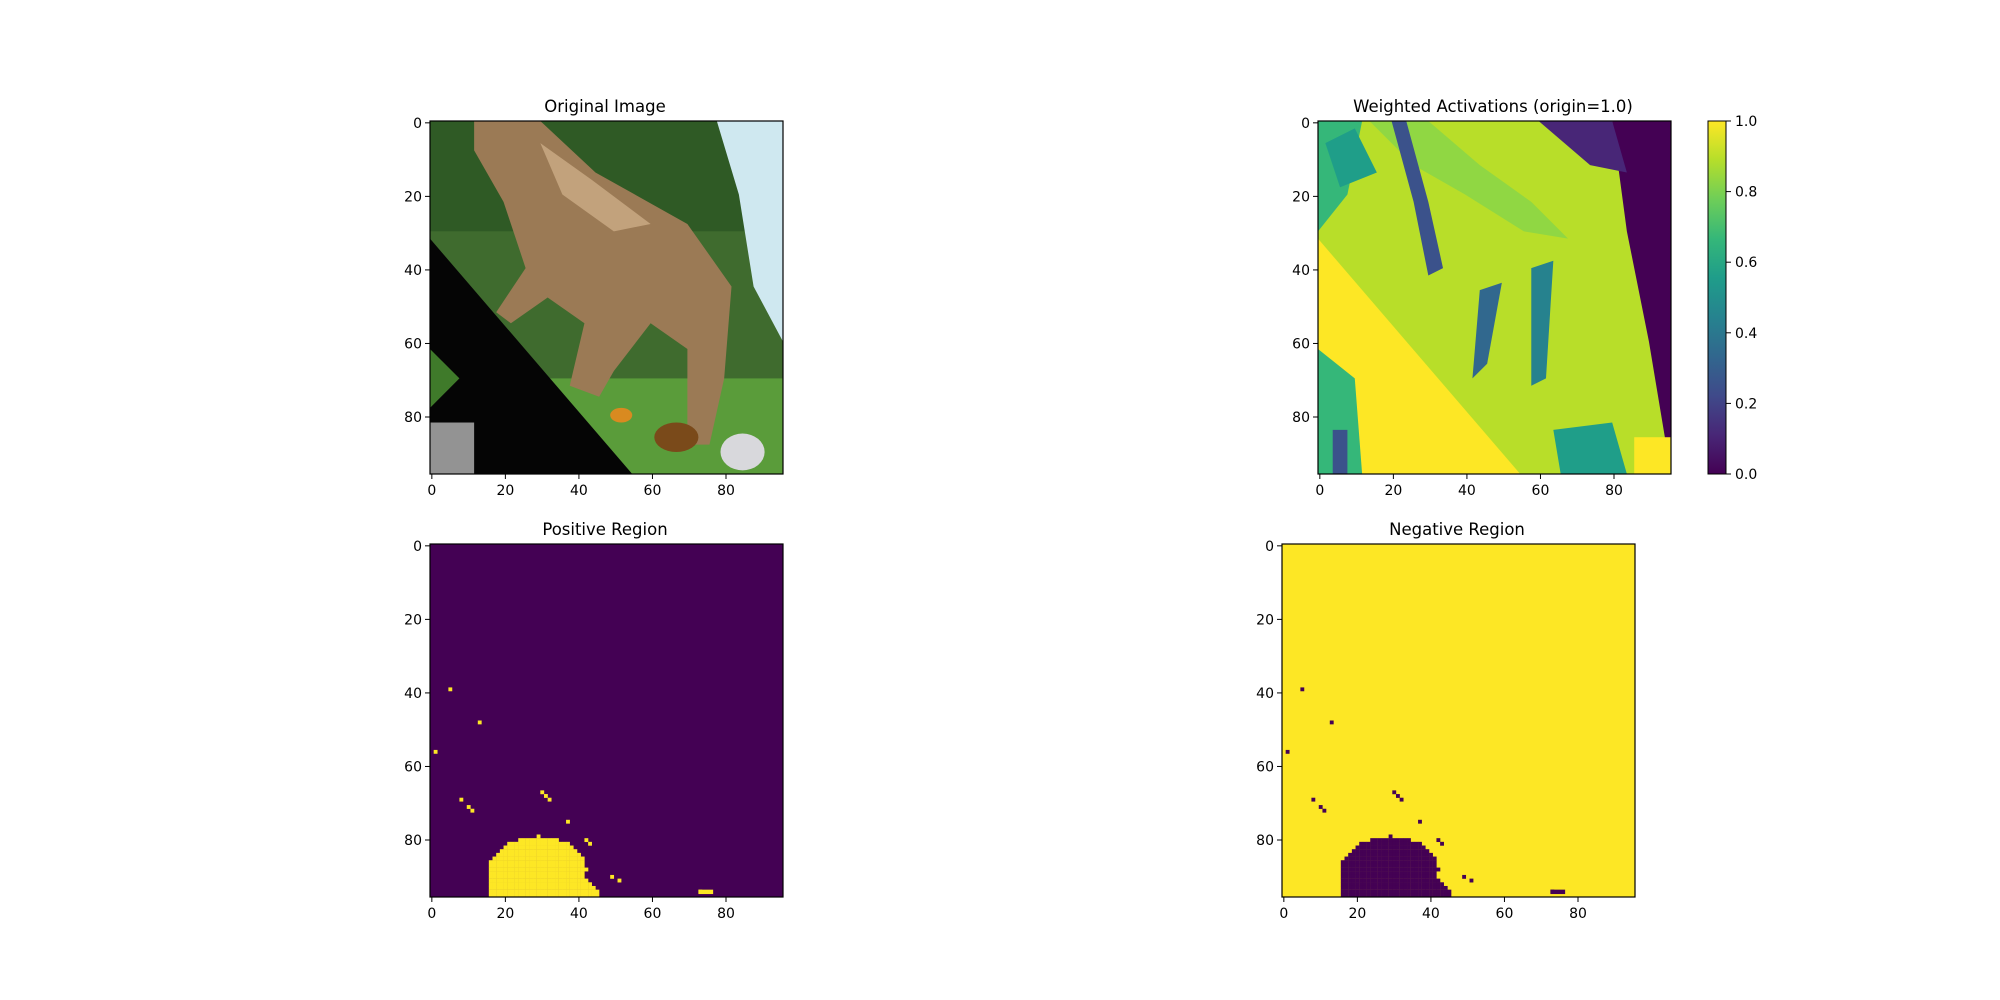 The image size is (2000, 1000). Describe the element at coordinates (1283, 914) in the screenshot. I see `x-tick-label: 0` at that location.